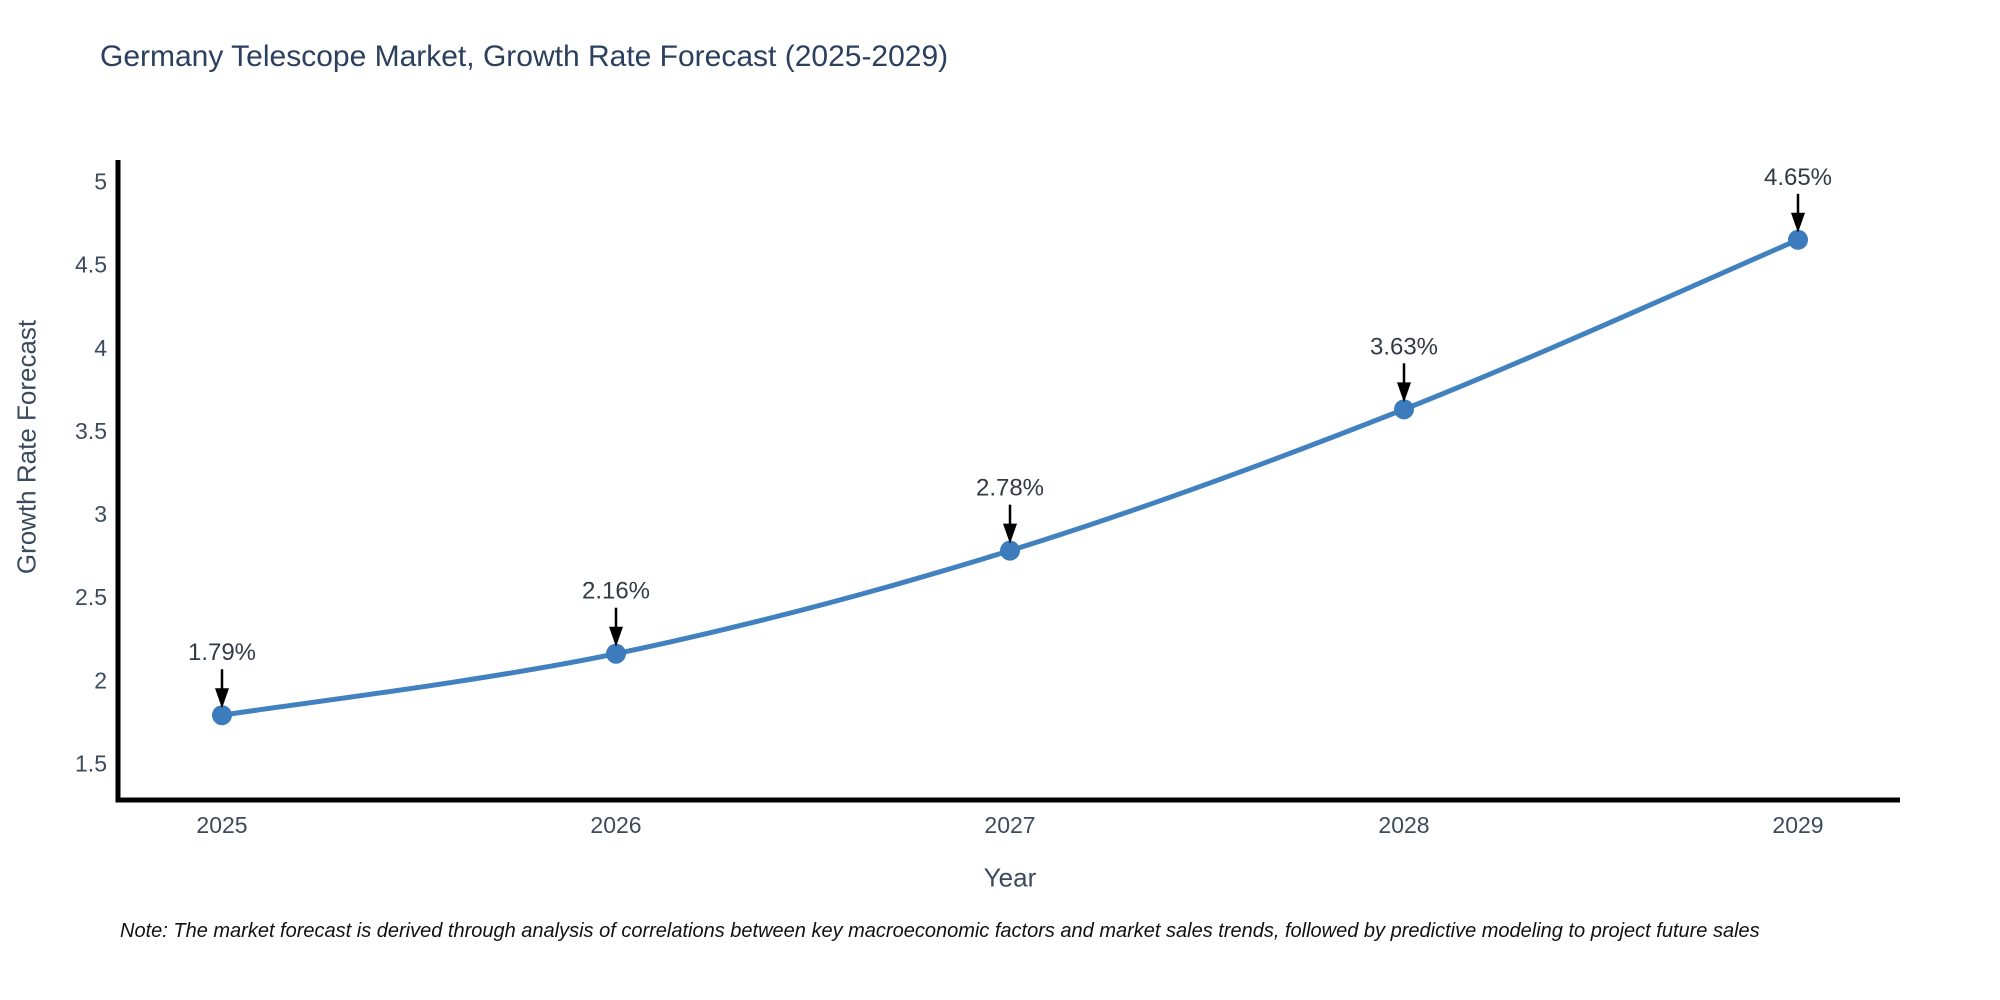  I want to click on y-tick-label: 3, so click(100, 514).